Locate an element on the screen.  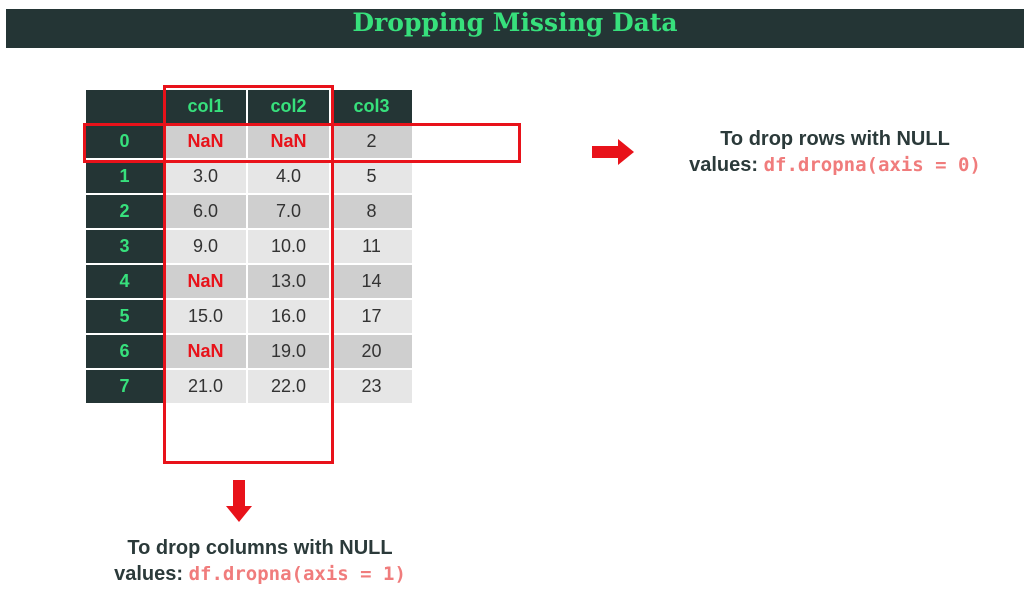
table-cell: 22.0 is located at coordinates (288, 386).